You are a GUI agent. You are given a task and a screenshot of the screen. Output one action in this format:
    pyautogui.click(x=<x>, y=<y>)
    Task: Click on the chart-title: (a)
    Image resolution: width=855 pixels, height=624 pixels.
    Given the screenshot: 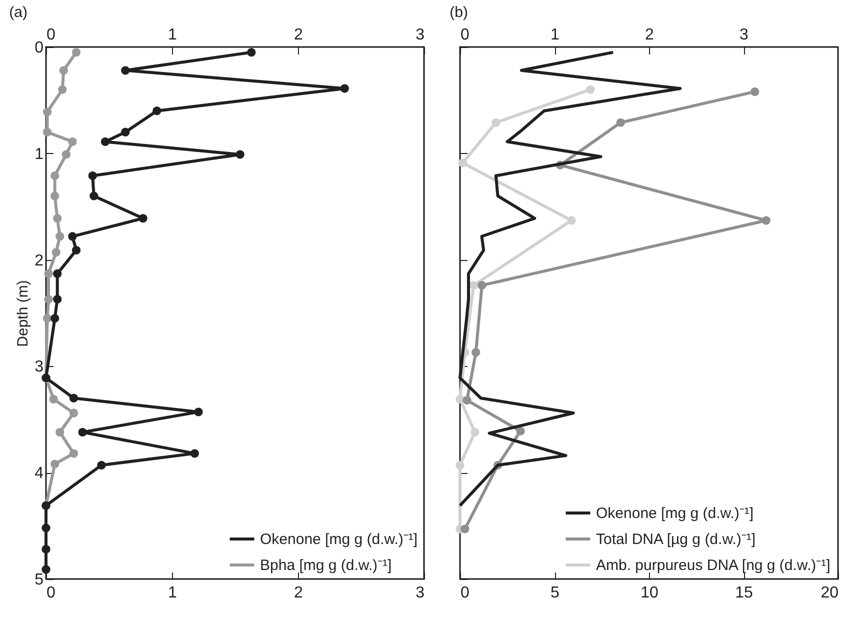 What is the action you would take?
    pyautogui.click(x=18, y=12)
    